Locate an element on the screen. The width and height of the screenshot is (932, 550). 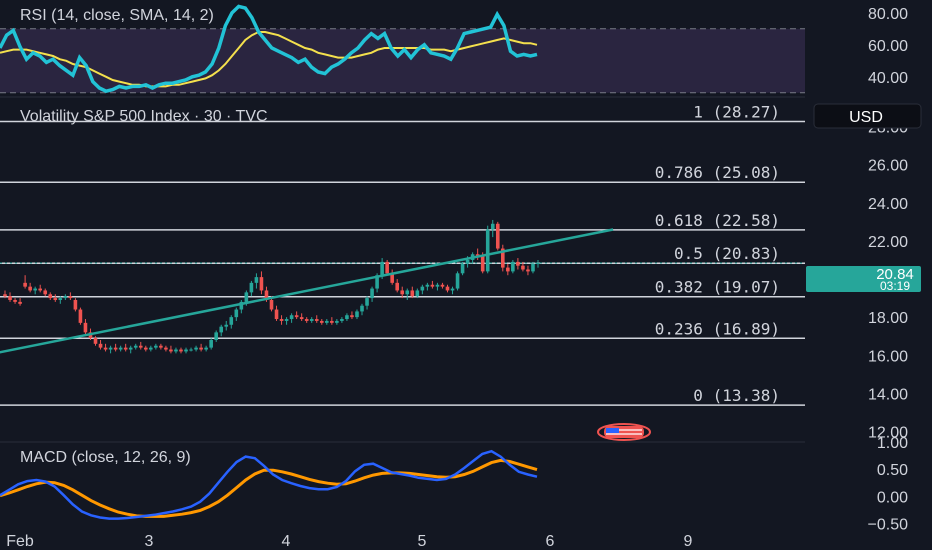
last-price-value: 20.84 is located at coordinates (895, 274).